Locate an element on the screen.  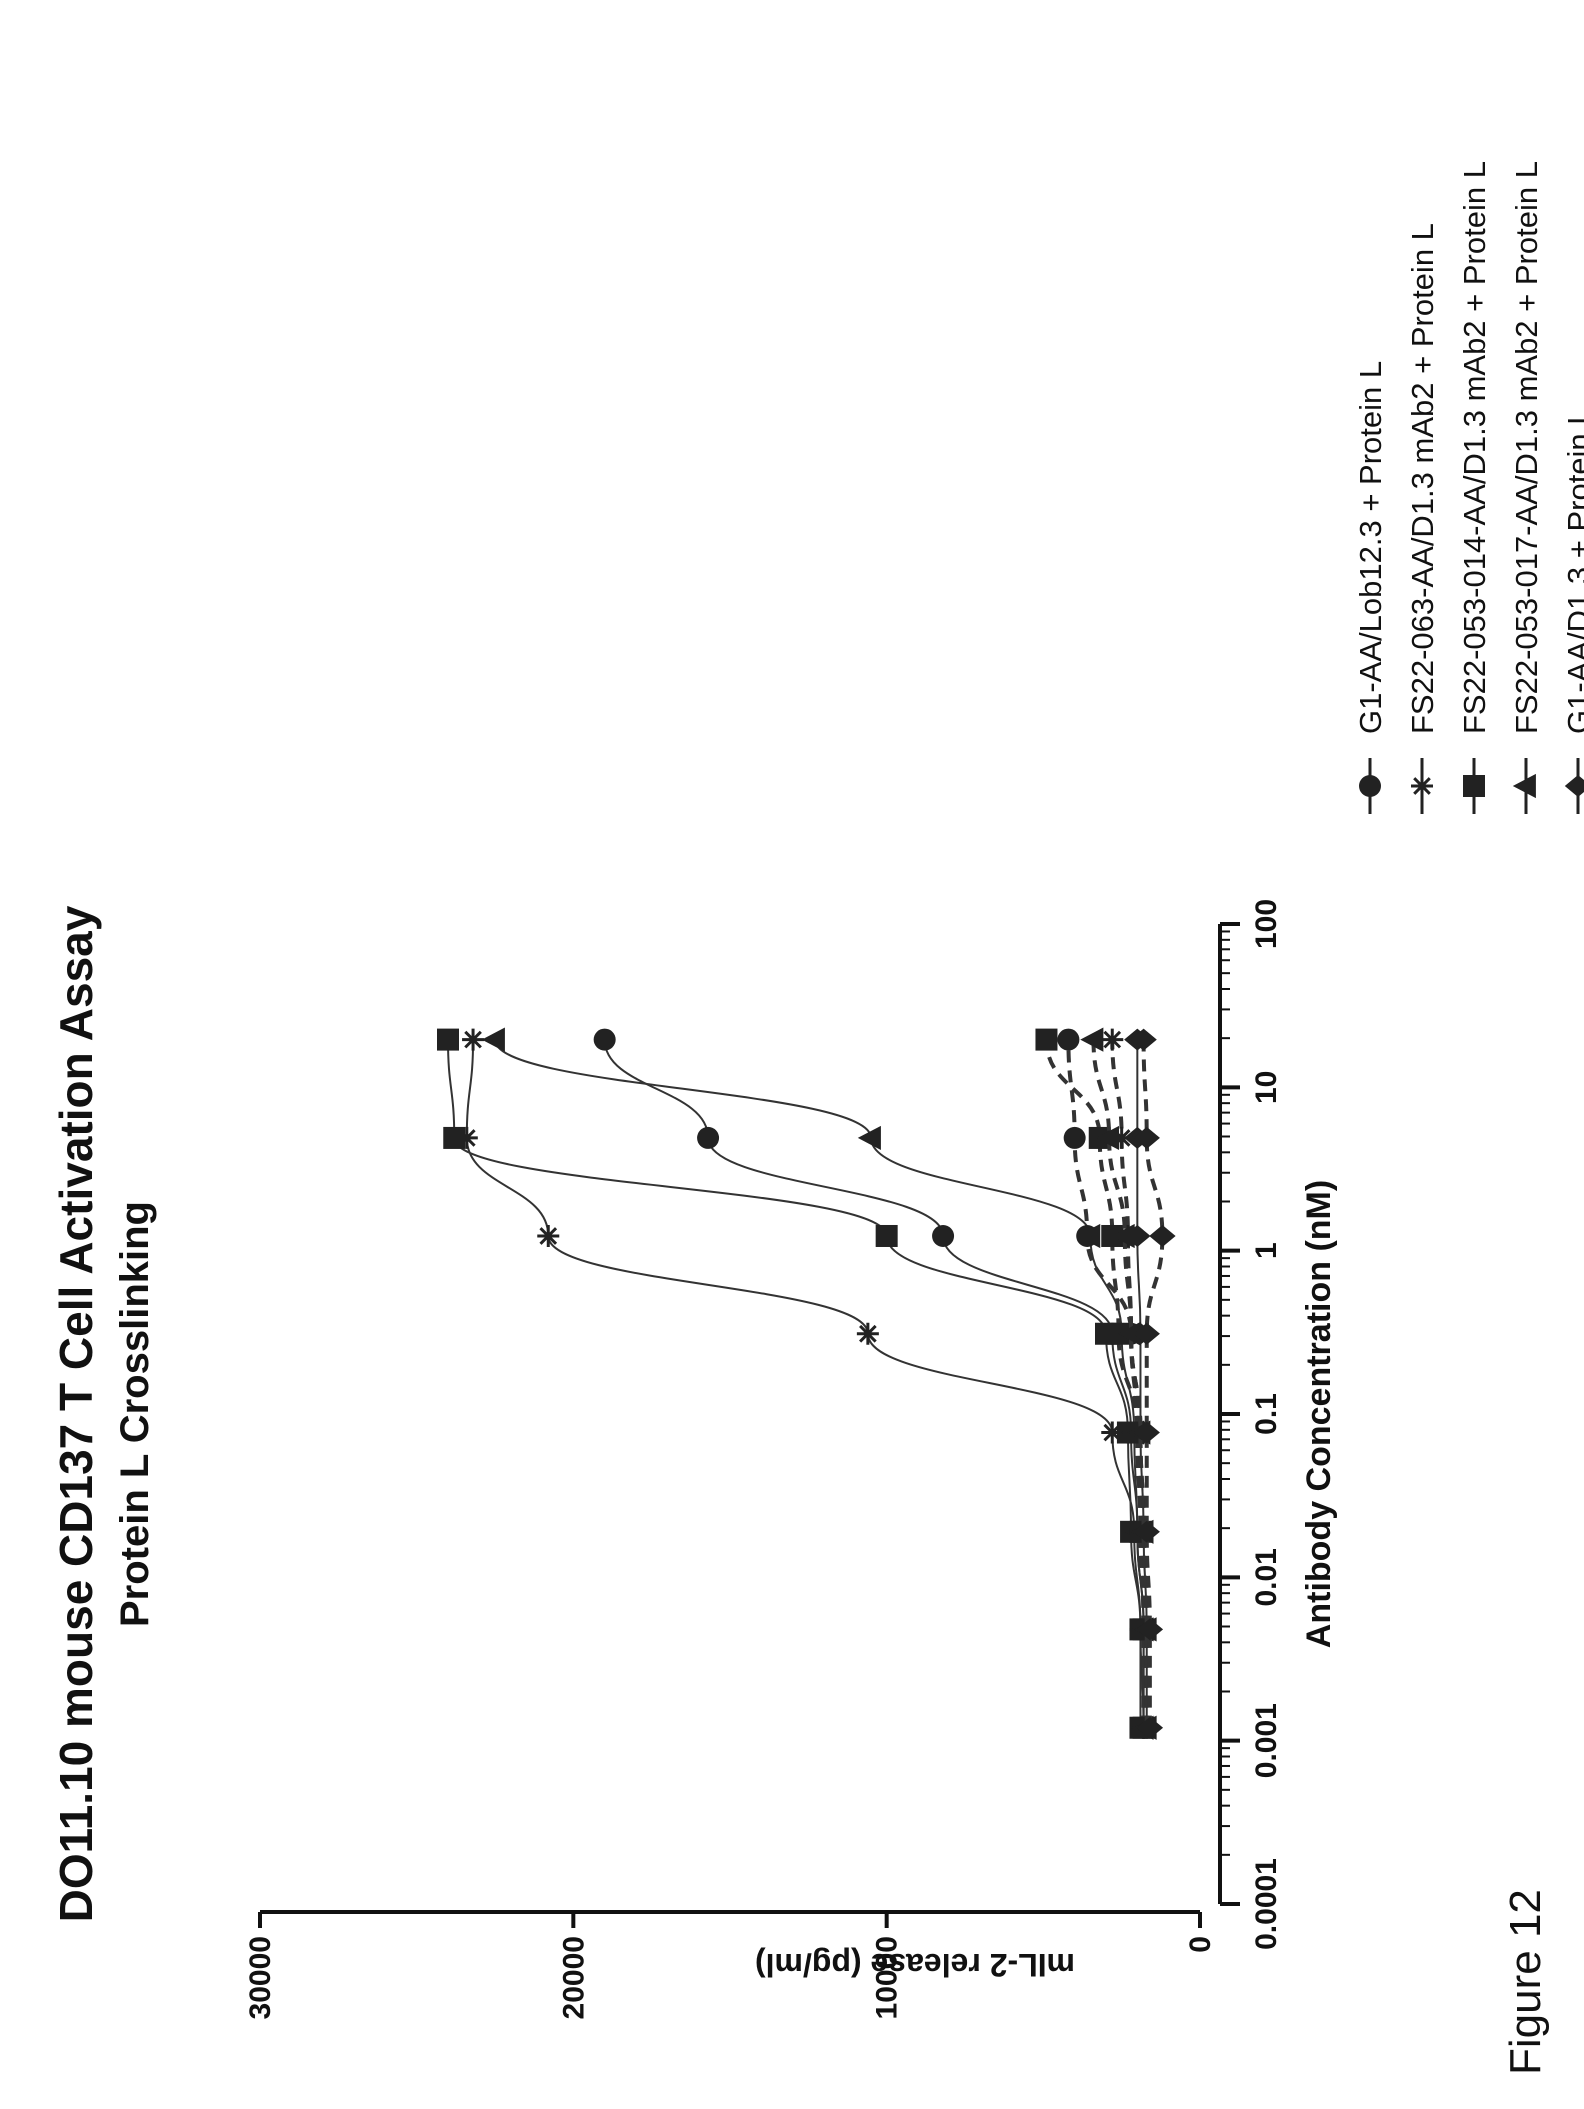
x-tick-label: 1 is located at coordinates (1266, 1250).